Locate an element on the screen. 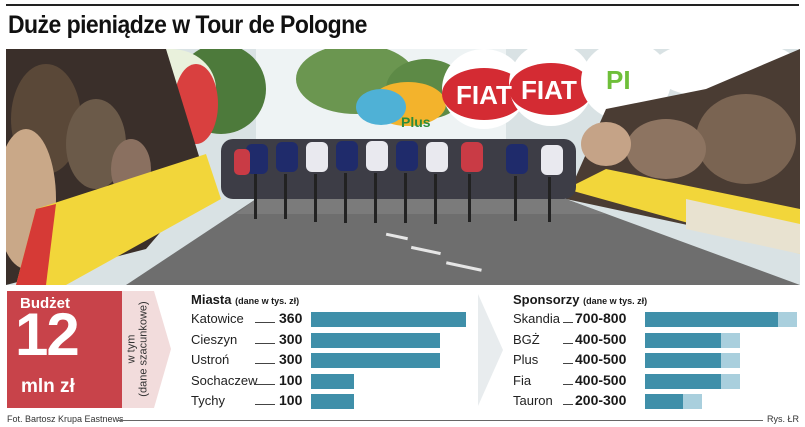 The height and width of the screenshot is (427, 805). city-name: Sochaczew is located at coordinates (224, 380).